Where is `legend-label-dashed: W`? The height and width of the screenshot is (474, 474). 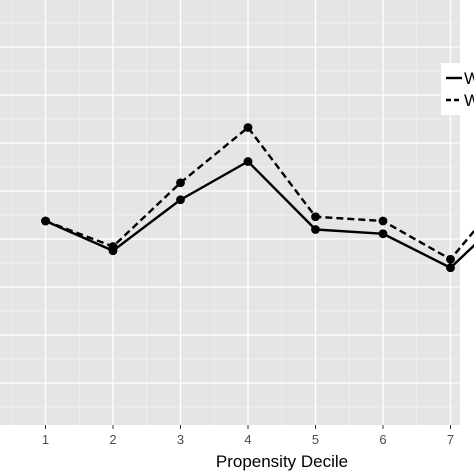
legend-label-dashed: W is located at coordinates (469, 100).